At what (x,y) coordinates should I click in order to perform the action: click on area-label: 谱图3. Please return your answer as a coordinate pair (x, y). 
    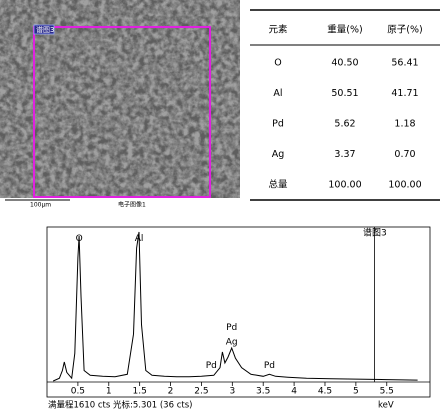
    Looking at the image, I should click on (45, 29).